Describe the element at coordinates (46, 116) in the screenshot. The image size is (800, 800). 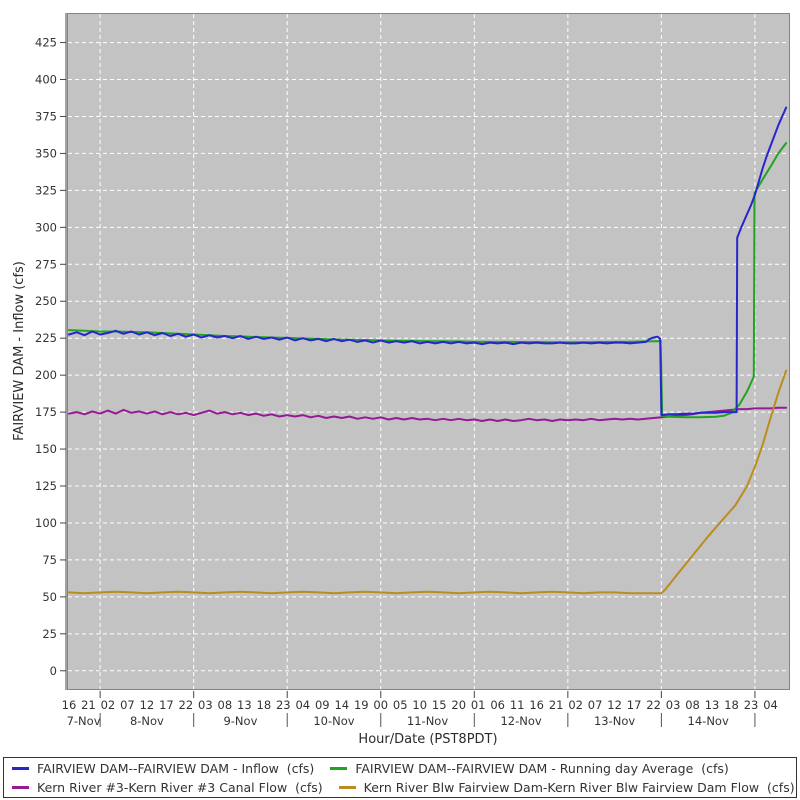
I see `y-tick-label: 375` at that location.